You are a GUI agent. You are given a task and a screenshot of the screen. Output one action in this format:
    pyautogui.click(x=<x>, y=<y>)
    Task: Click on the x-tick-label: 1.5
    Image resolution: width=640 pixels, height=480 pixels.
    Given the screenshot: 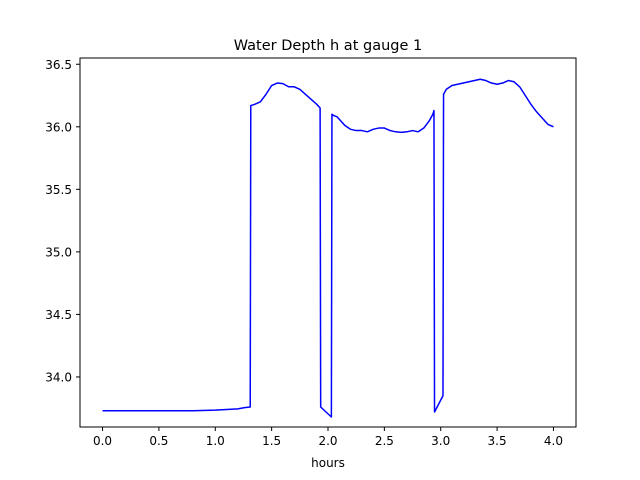 What is the action you would take?
    pyautogui.click(x=271, y=441)
    